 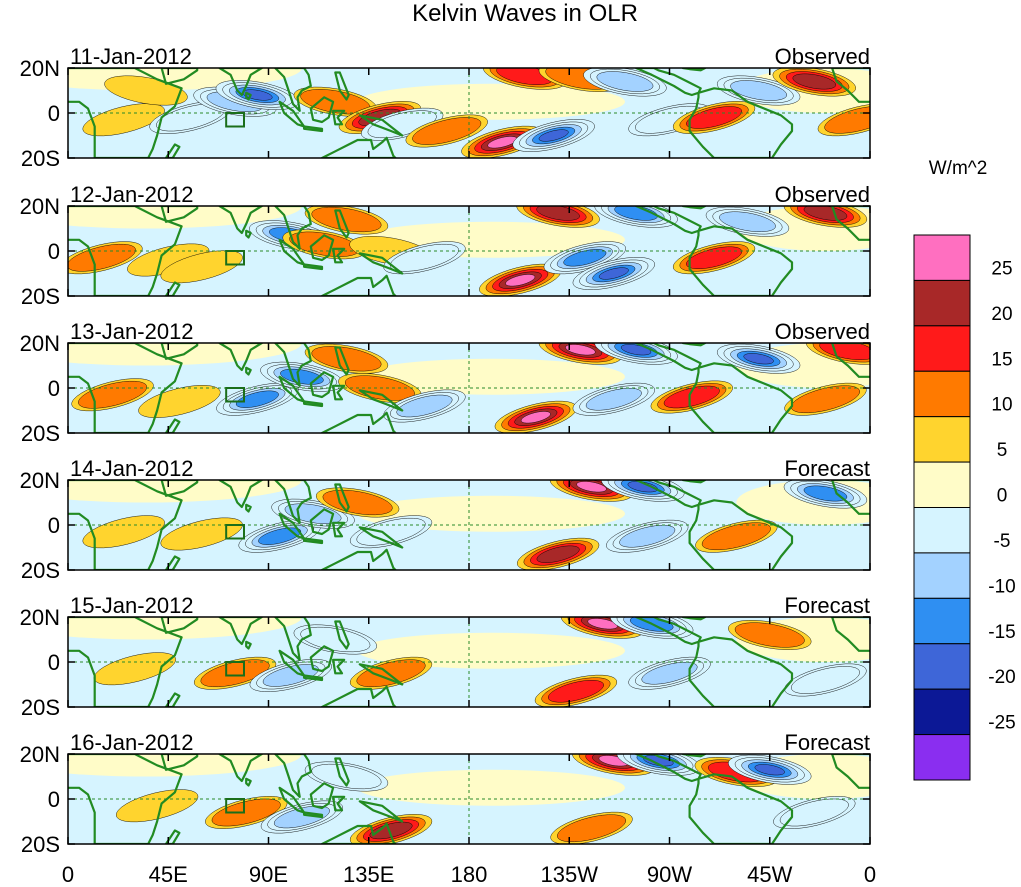 I want to click on y-tick-label: 0, so click(x=54, y=525).